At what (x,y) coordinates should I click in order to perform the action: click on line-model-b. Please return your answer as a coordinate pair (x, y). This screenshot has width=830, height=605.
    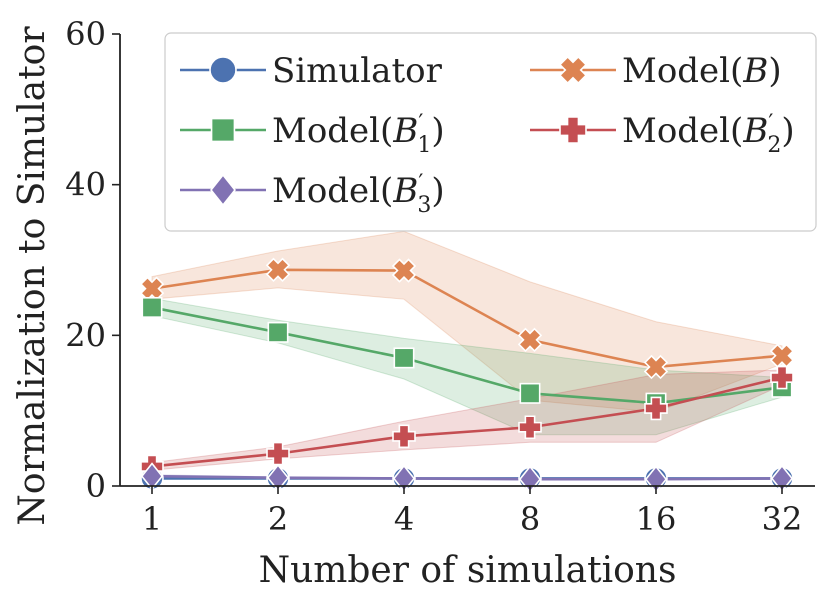
    Looking at the image, I should click on (467, 318).